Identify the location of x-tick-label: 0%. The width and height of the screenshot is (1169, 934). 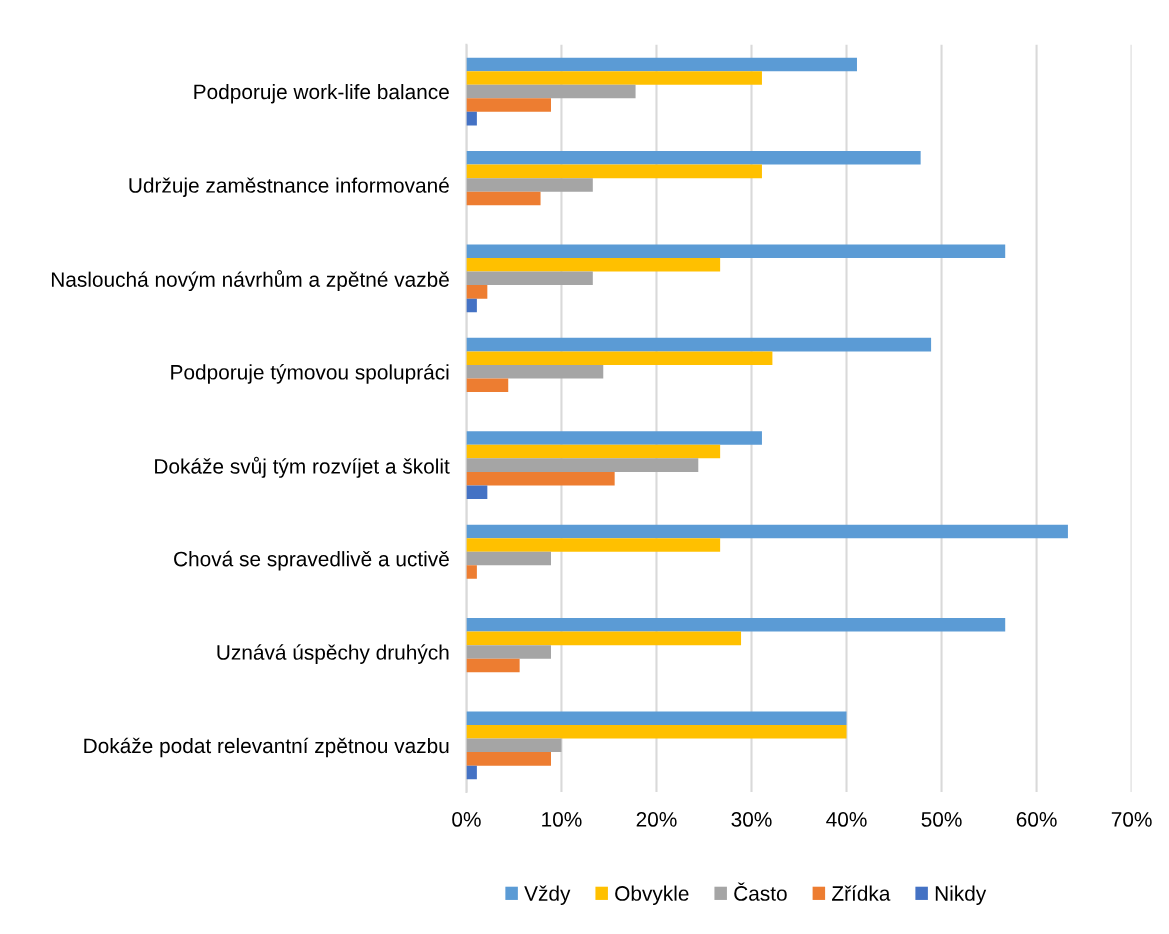
(466, 819).